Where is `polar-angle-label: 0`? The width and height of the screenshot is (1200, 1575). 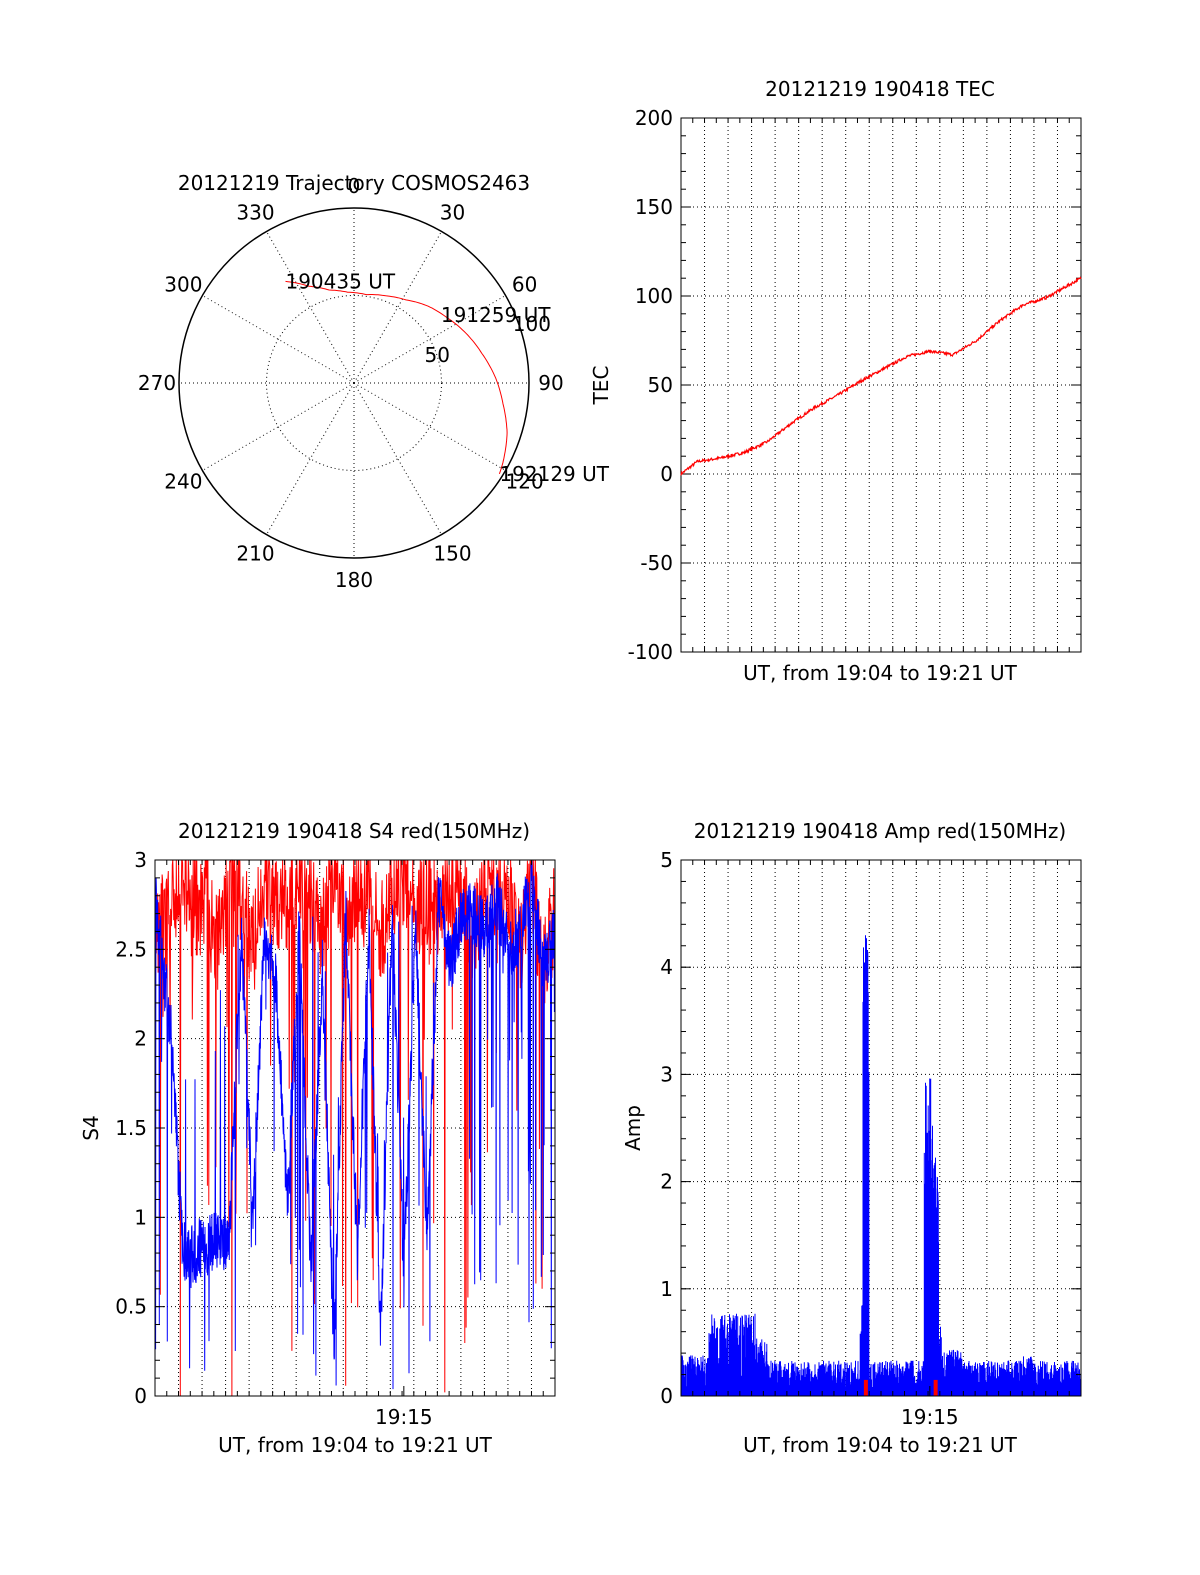 polar-angle-label: 0 is located at coordinates (354, 186).